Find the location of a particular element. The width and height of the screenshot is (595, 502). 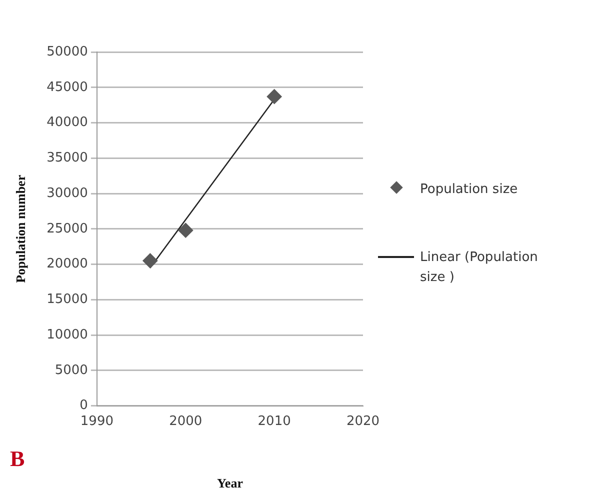

y-tick-label: 0 is located at coordinates (84, 406).